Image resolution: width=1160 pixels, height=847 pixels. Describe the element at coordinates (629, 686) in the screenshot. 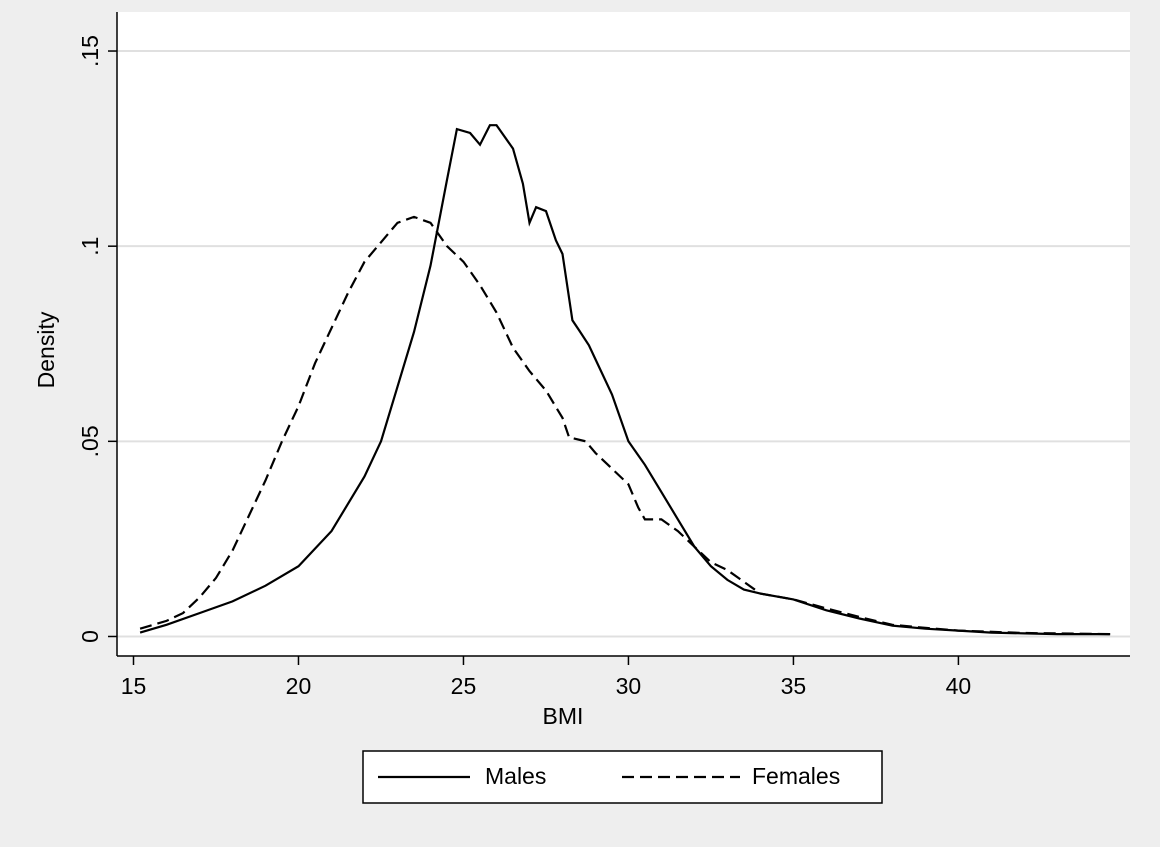

I see `x-tick-label: 30` at that location.